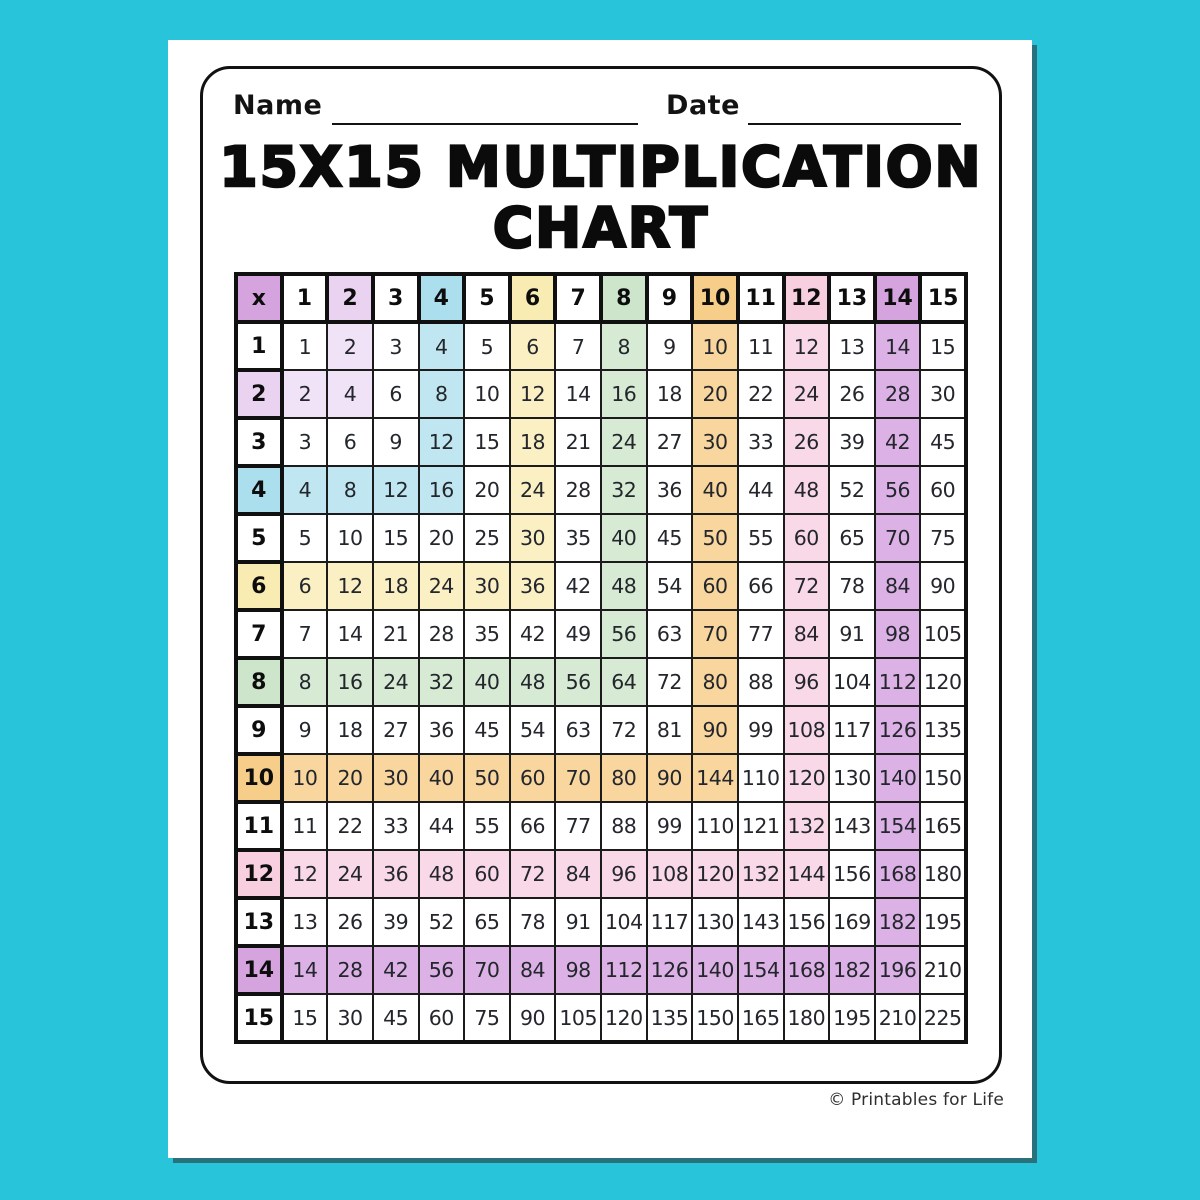  Describe the element at coordinates (669, 634) in the screenshot. I see `table-cell: 63` at that location.